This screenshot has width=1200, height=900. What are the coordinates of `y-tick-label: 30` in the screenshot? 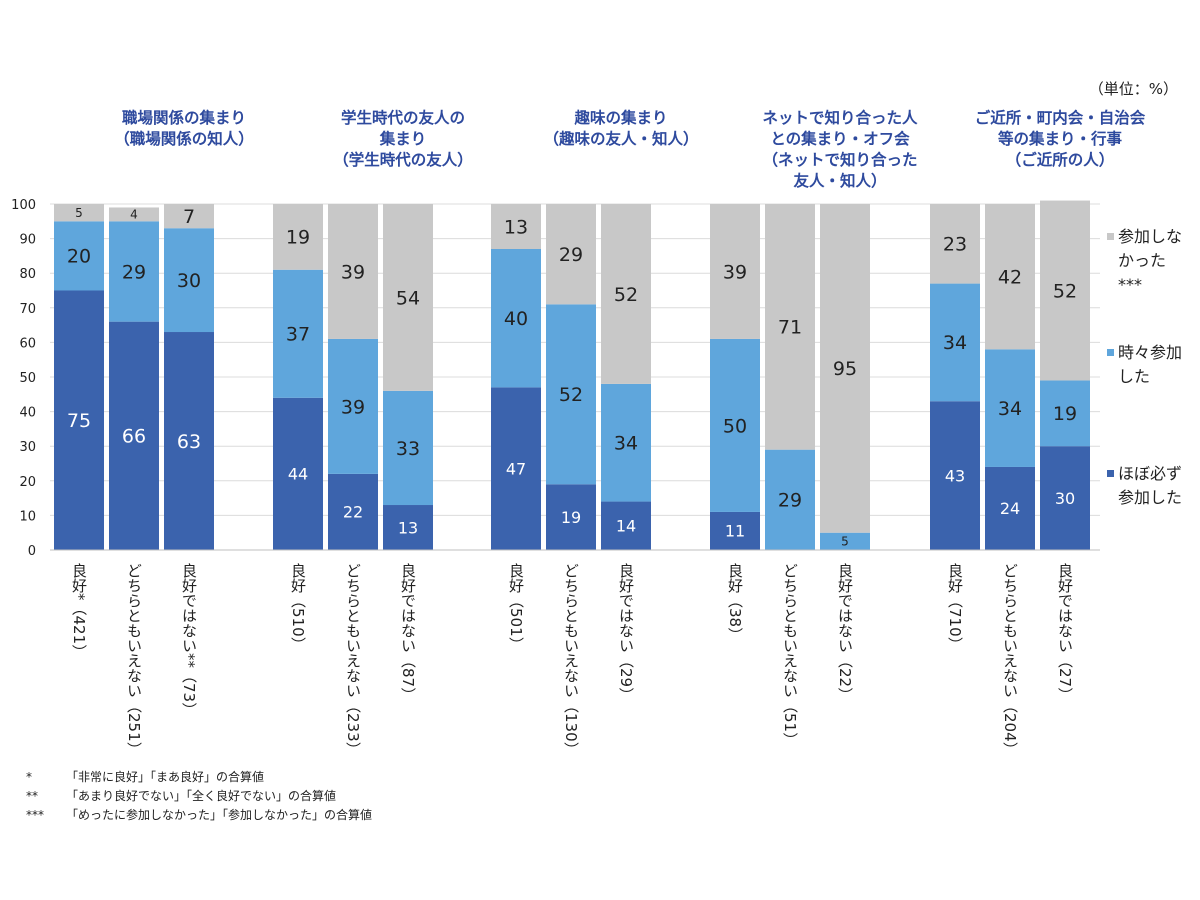 It's located at (27, 447).